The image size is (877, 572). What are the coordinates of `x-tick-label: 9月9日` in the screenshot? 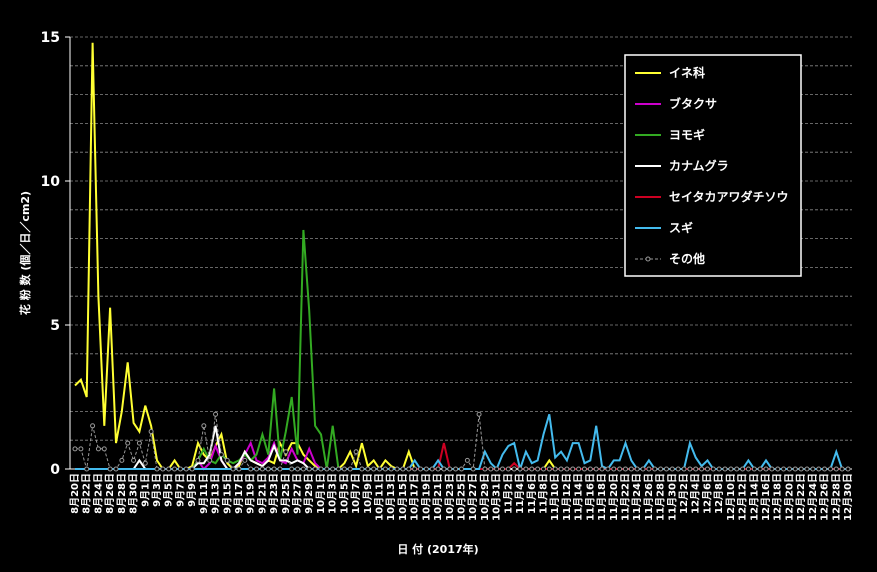 It's located at (192, 490).